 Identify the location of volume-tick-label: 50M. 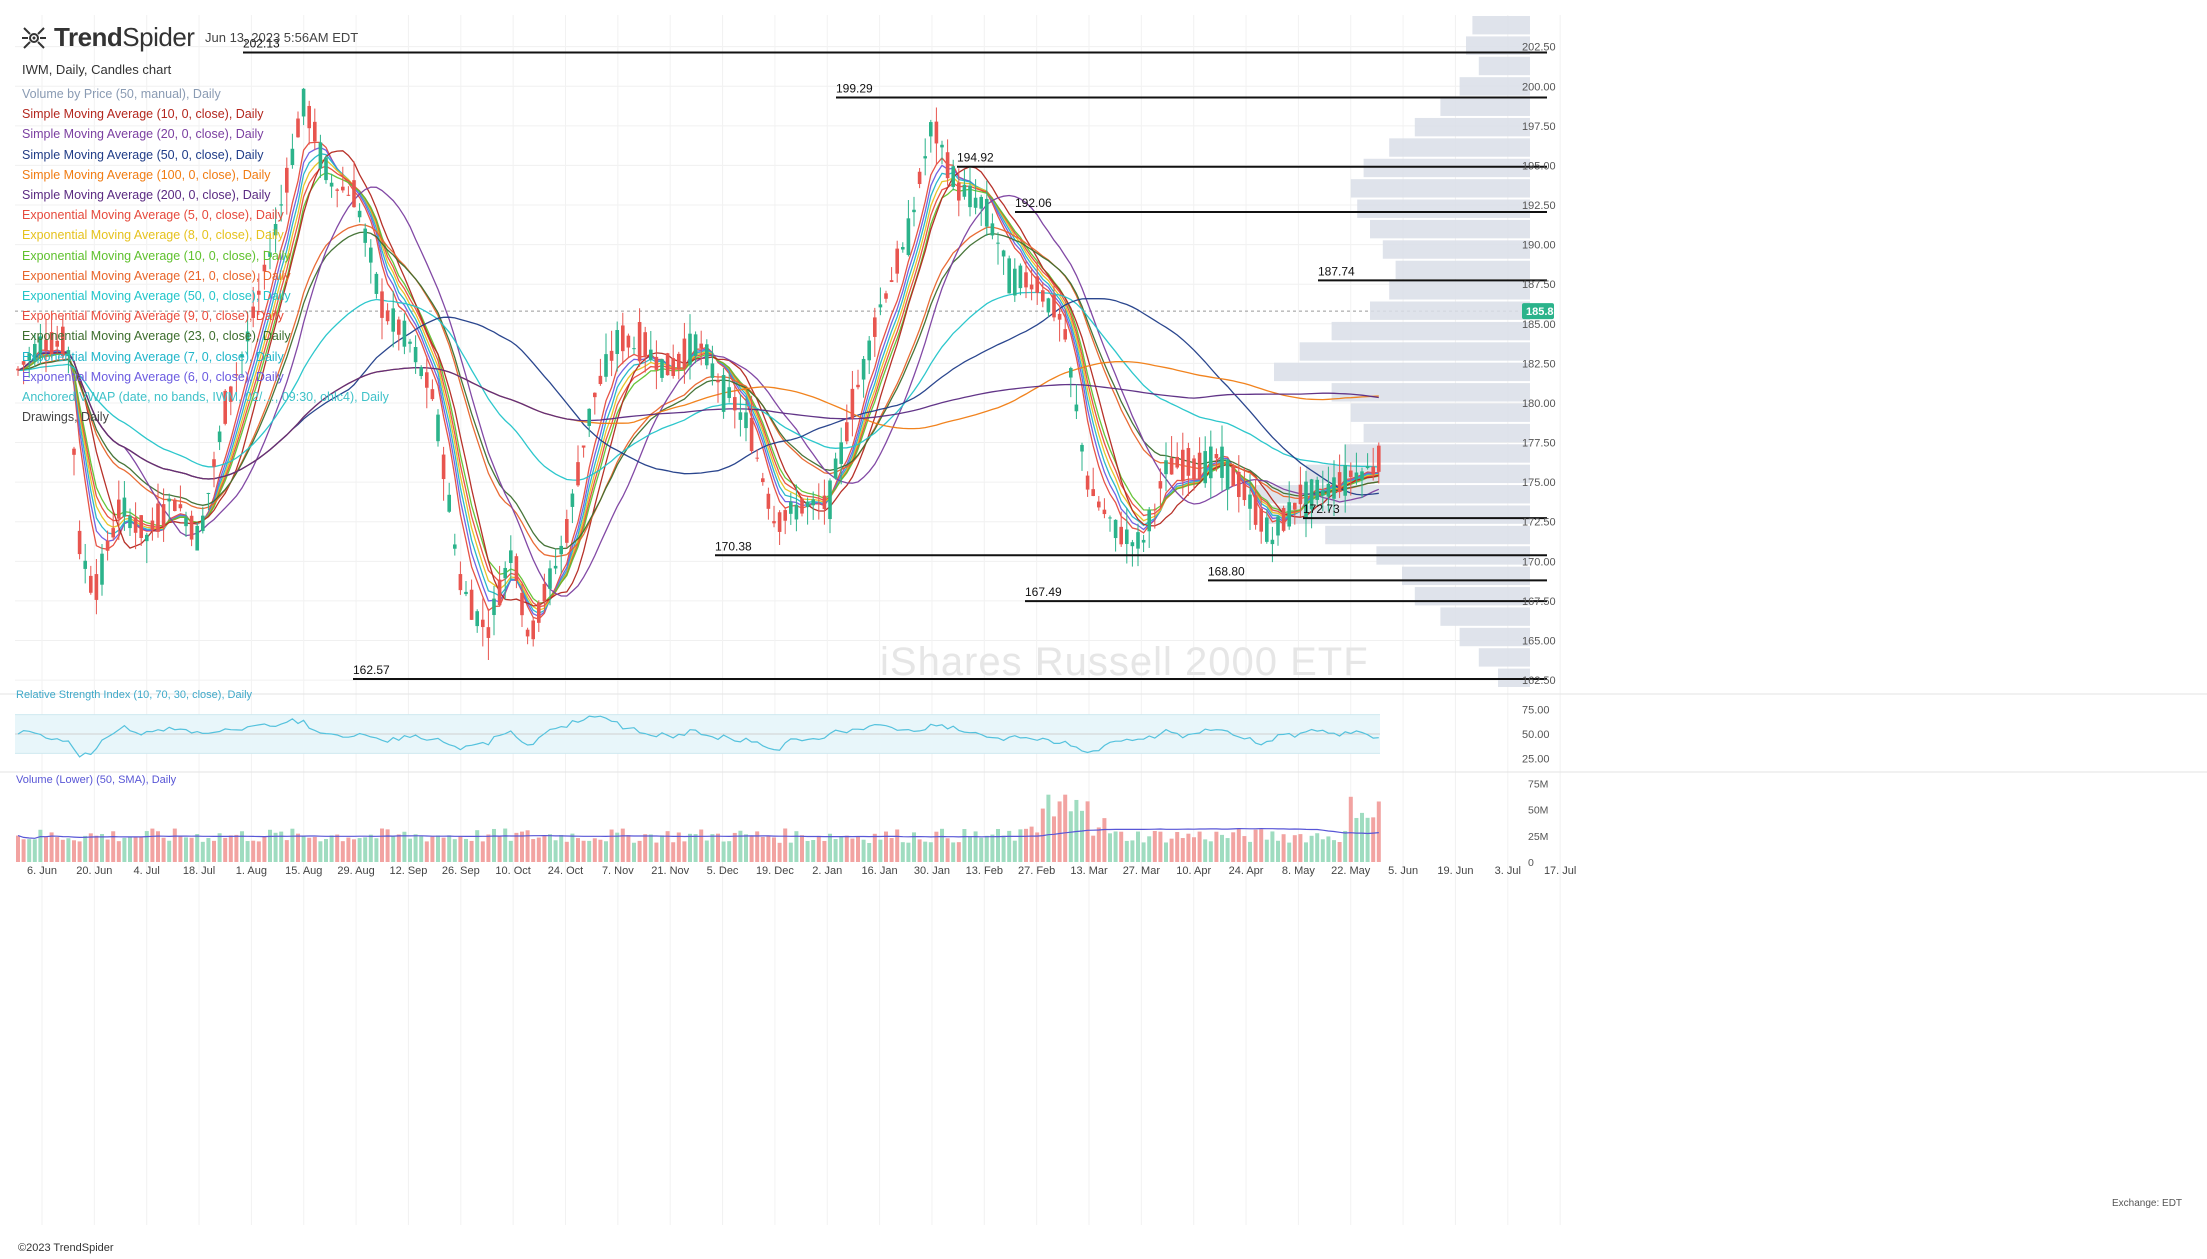
(1538, 811).